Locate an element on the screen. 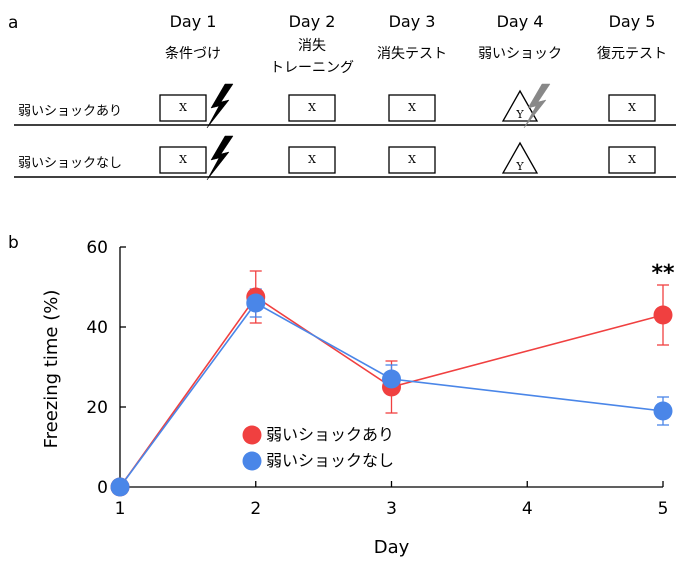  x-axis-title: Day is located at coordinates (392, 547).